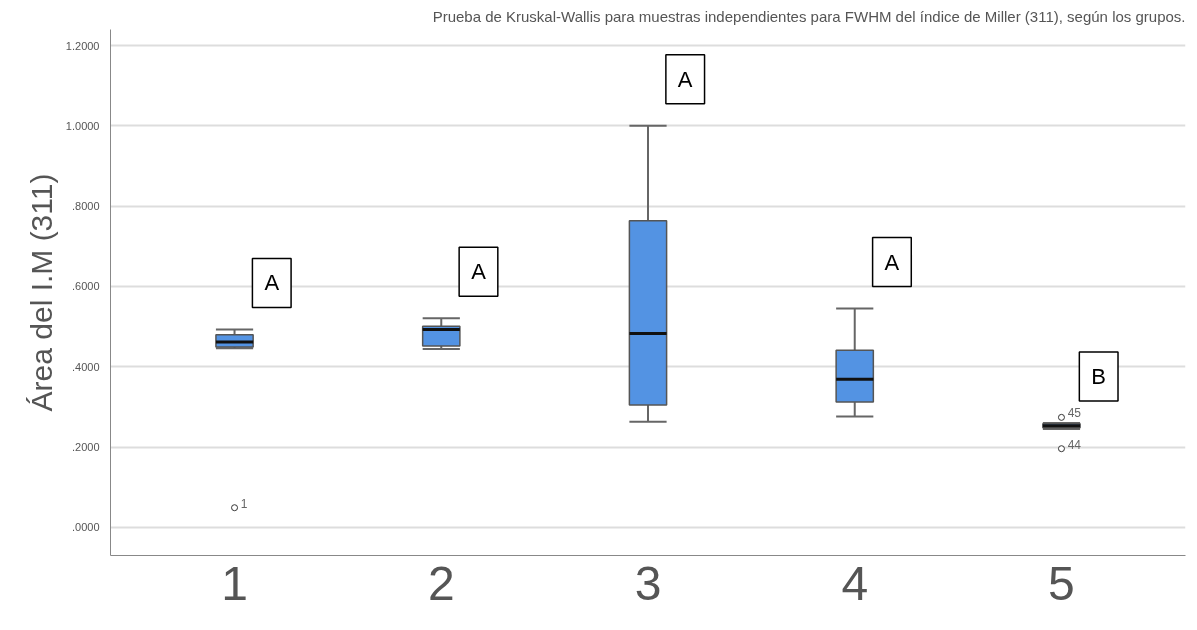 This screenshot has height=630, width=1197. Describe the element at coordinates (855, 583) in the screenshot. I see `x-tick-label: 4` at that location.